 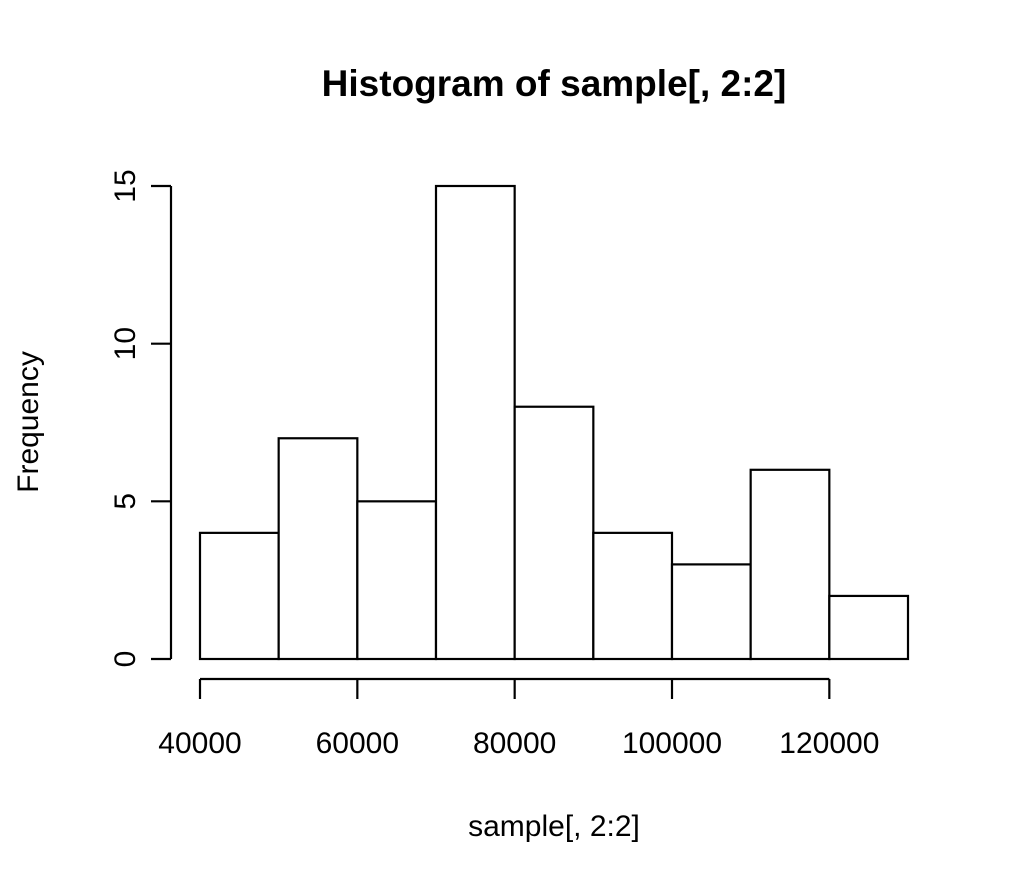 I want to click on x-tick-label: 120000, so click(x=829, y=743).